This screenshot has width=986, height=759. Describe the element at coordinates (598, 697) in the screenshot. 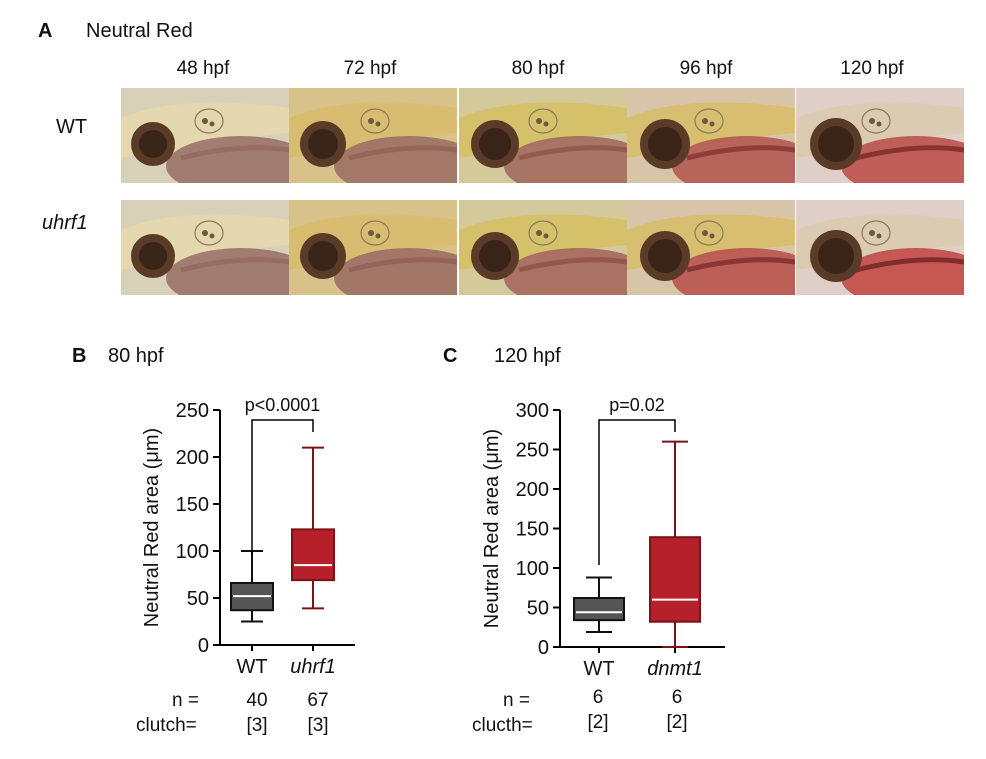

I see `panel-c-n-wt: 6` at that location.